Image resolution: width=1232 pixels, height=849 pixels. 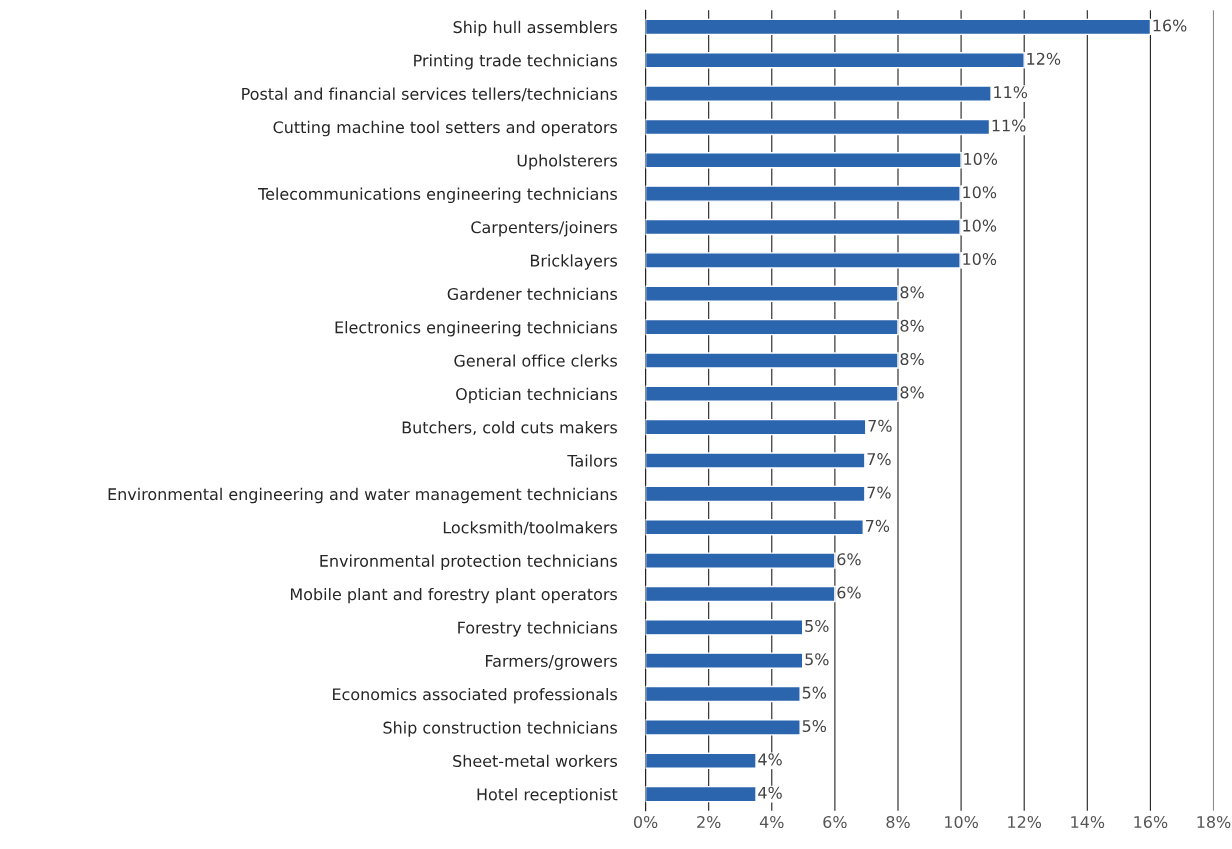 I want to click on y-tick-label: Ship hull assemblers, so click(x=535, y=28).